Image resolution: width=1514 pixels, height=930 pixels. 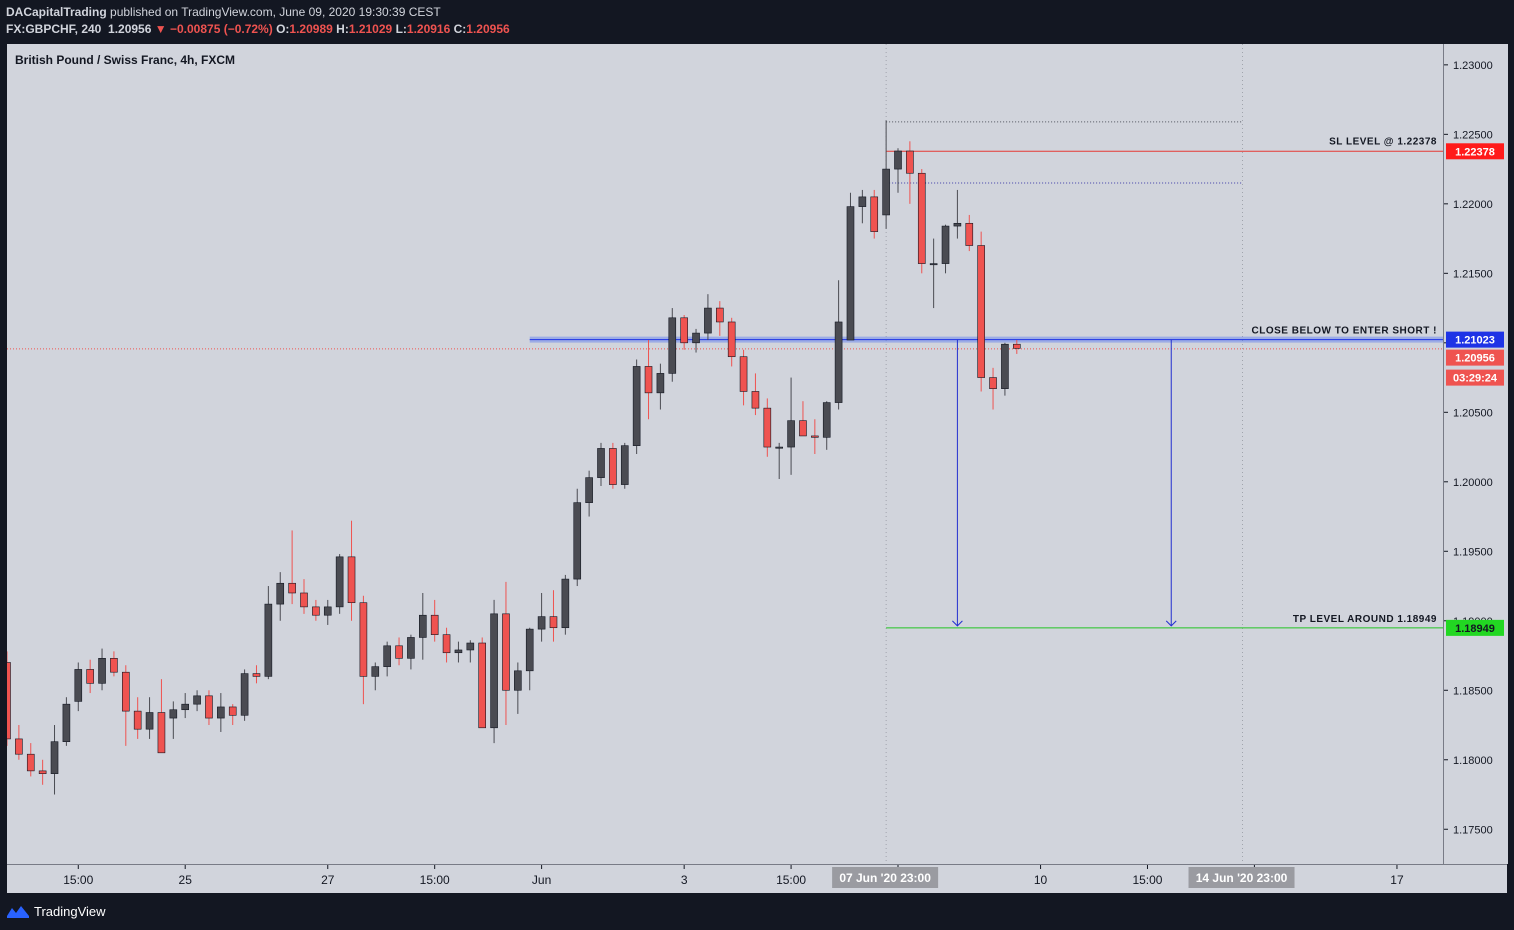 What do you see at coordinates (1475, 629) in the screenshot?
I see `tp-price-badge: 1.18949` at bounding box center [1475, 629].